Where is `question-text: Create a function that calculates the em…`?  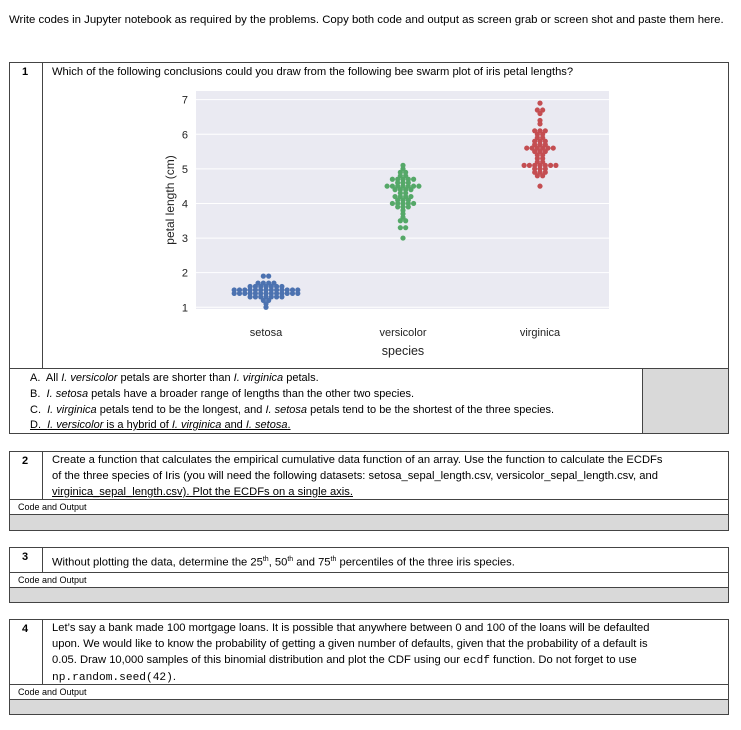
question-text: Create a function that calculates the em… is located at coordinates (357, 476).